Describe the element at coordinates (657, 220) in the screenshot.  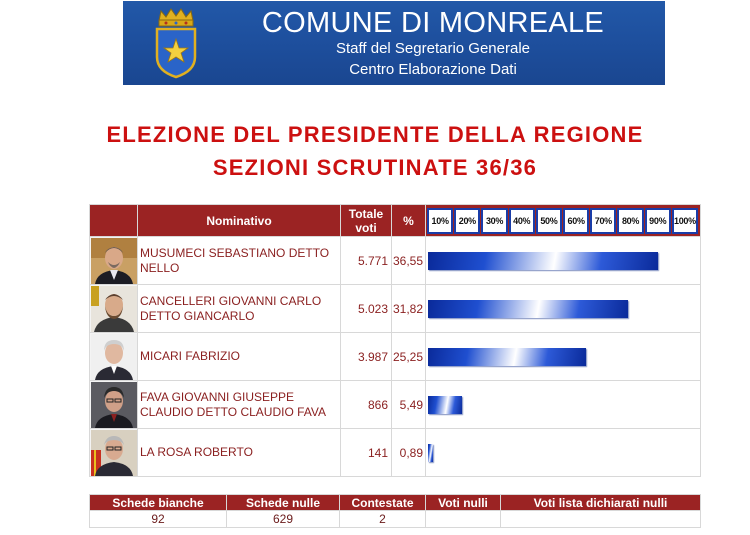
I see `scale-tick: 90%` at that location.